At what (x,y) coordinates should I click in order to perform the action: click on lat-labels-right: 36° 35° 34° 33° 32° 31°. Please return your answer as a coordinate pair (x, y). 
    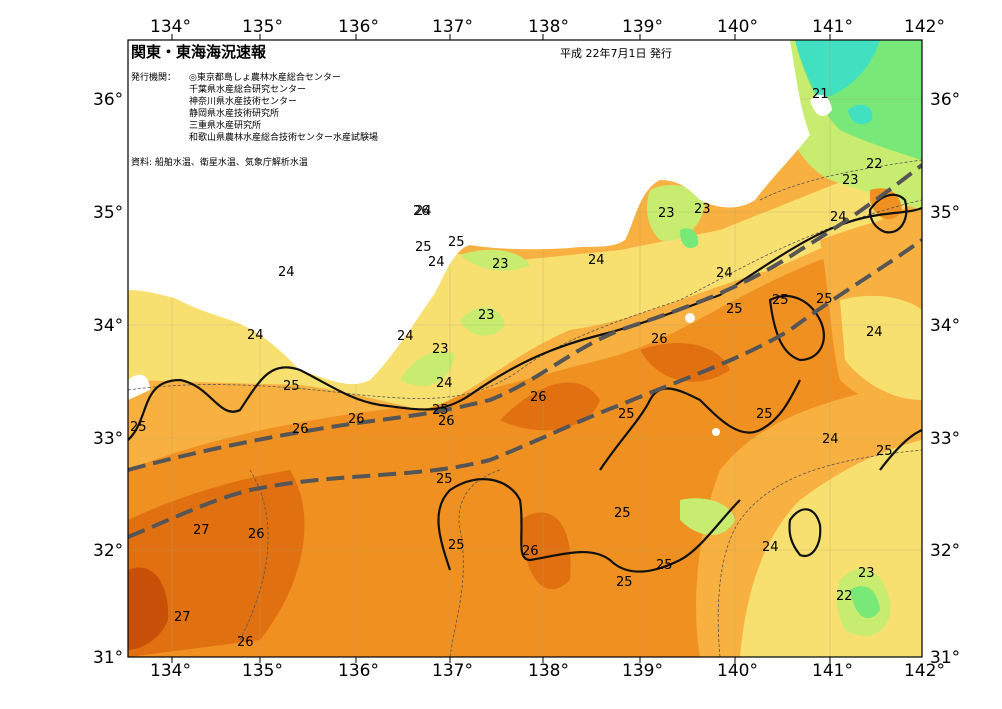
    Looking at the image, I should click on (945, 379).